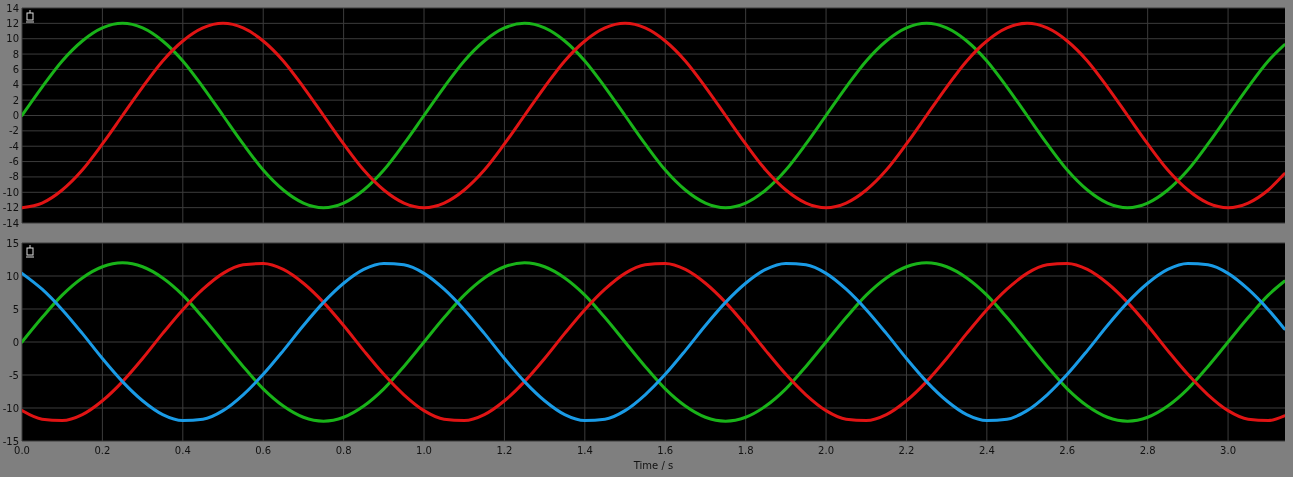  Describe the element at coordinates (826, 450) in the screenshot. I see `x-tick-label: 2.0` at that location.